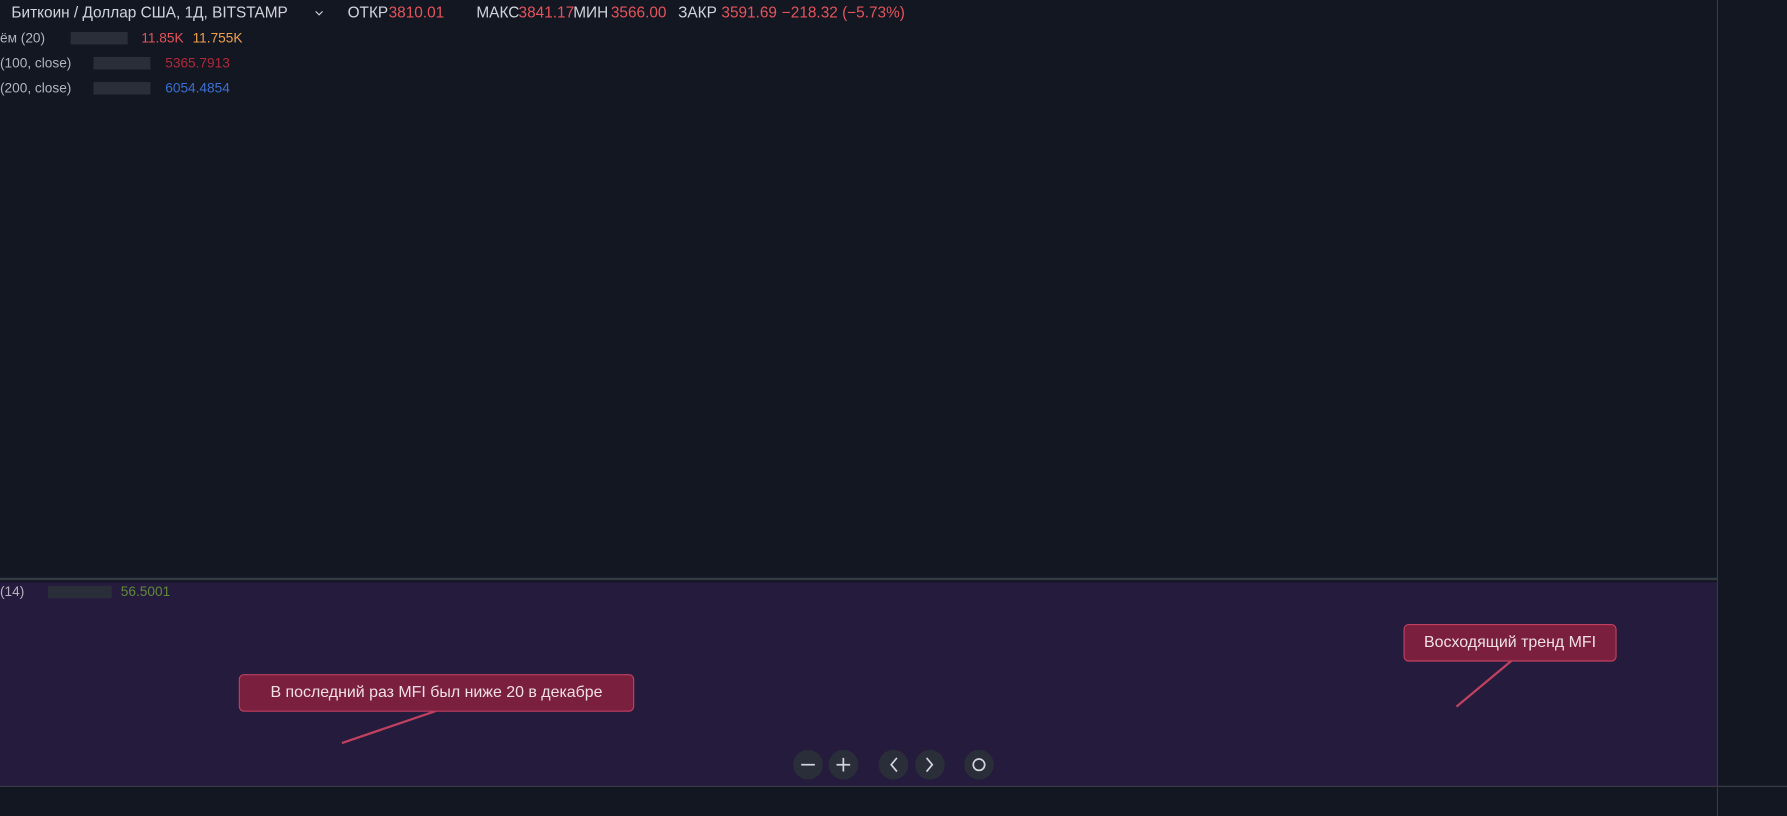 The width and height of the screenshot is (1787, 816). I want to click on high-value: 3841.17, so click(547, 13).